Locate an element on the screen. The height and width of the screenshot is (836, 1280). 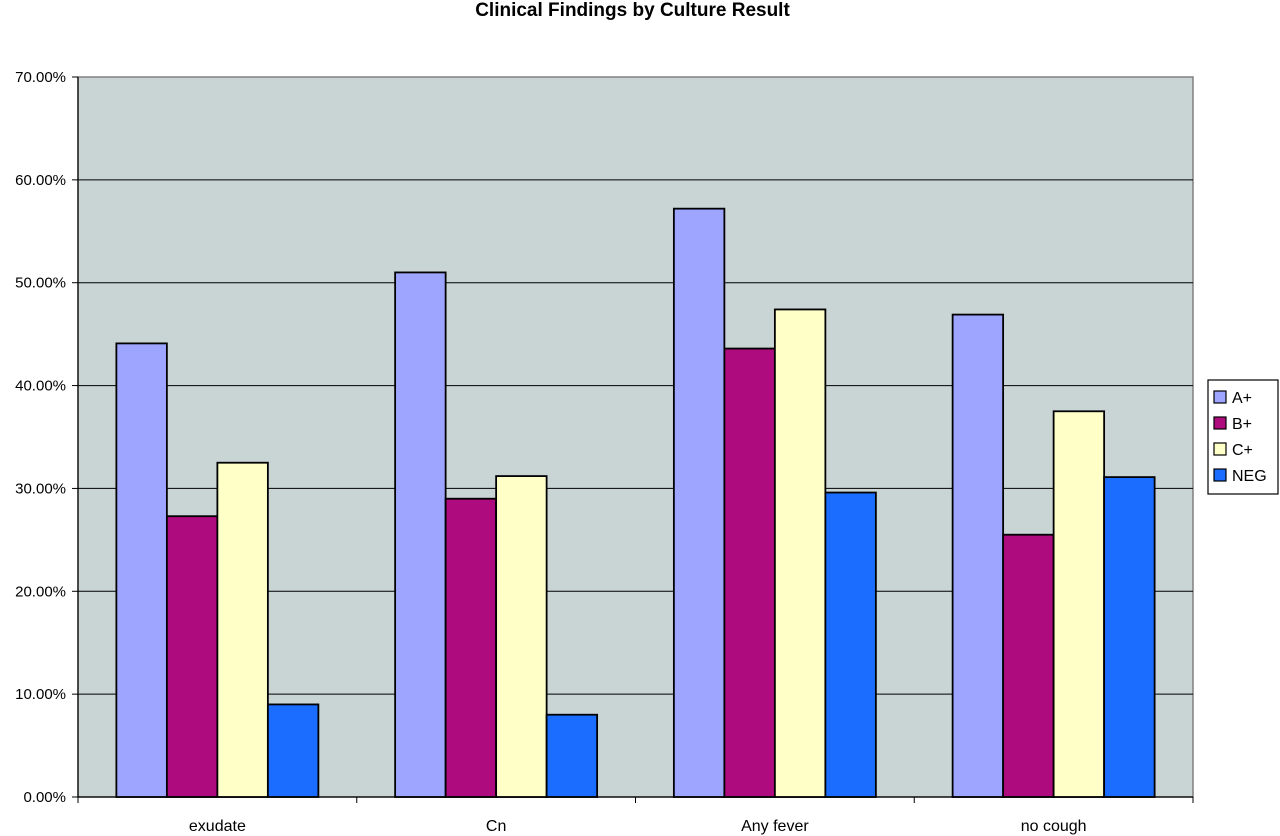
bar-b-any-fever is located at coordinates (749, 572).